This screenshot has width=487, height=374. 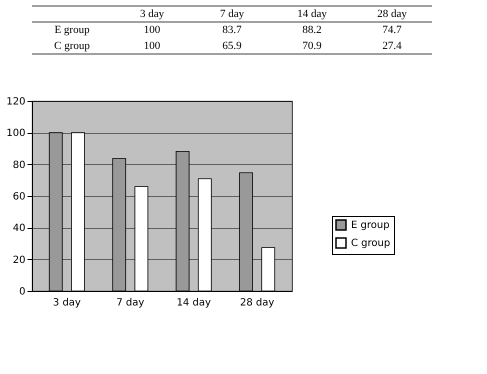 I want to click on category-label: 28 day, so click(x=392, y=14).